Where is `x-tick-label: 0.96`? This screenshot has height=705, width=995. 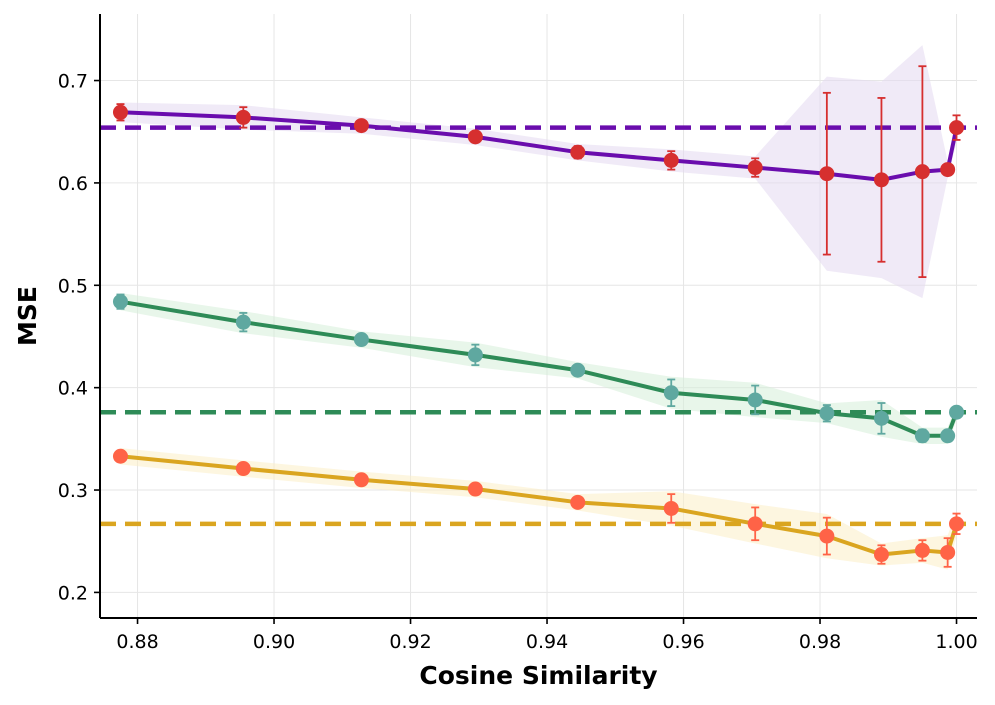
x-tick-label: 0.96 is located at coordinates (683, 642).